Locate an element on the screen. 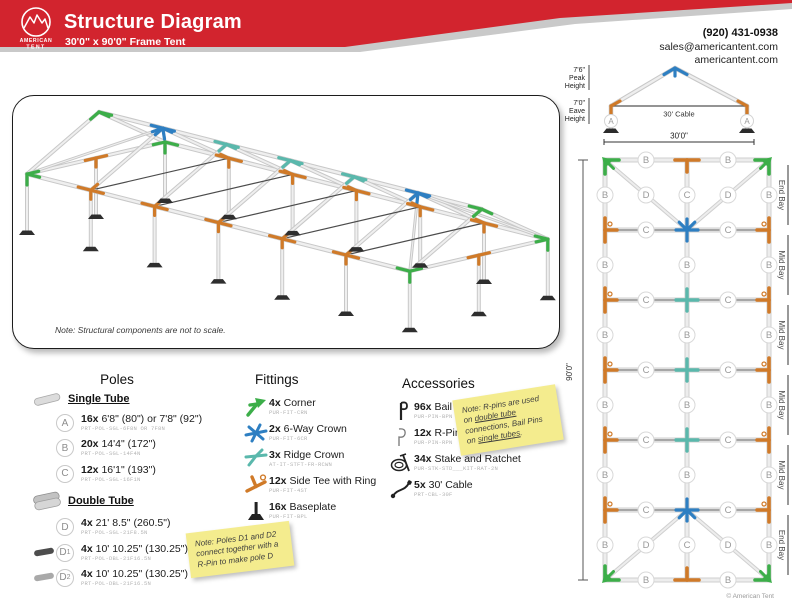  svg-text: 30'0" is located at coordinates (679, 136).